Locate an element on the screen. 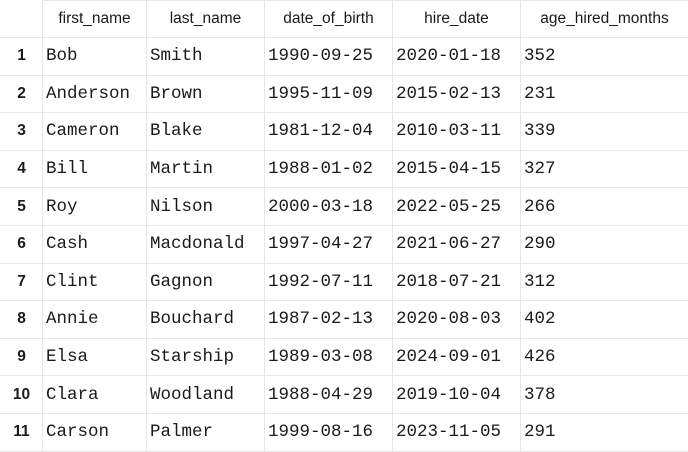 This screenshot has width=688, height=452. column-header: last_name is located at coordinates (206, 19).